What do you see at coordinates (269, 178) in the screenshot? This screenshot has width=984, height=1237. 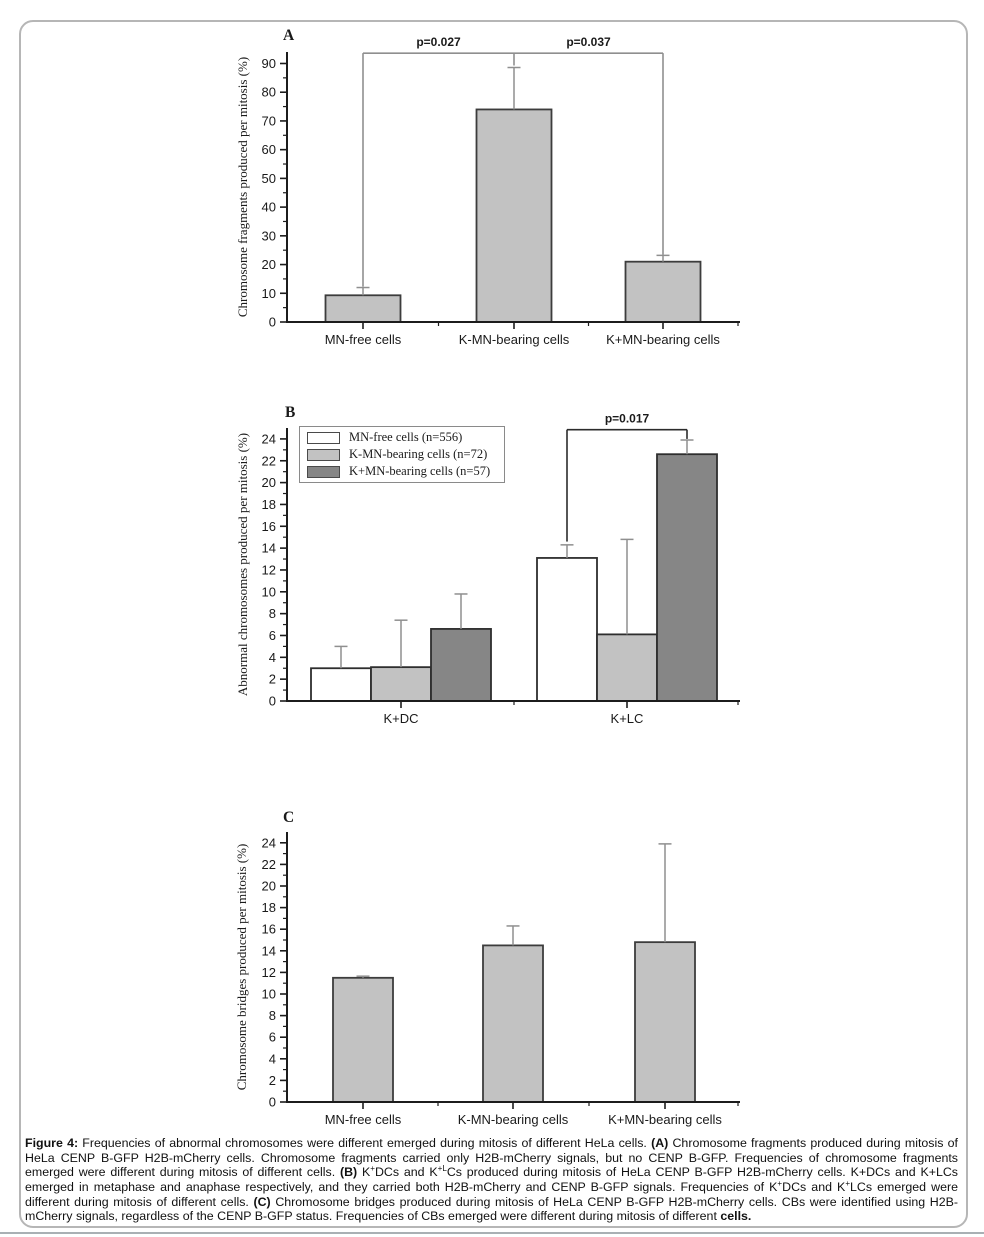 I see `y-tick-label: 50` at bounding box center [269, 178].